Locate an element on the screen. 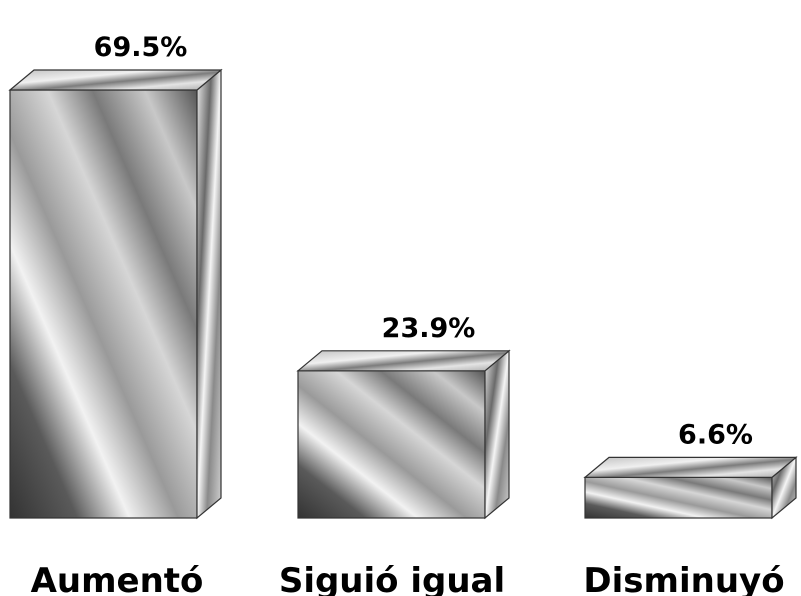  category-label-disminuyo: Disminuyó is located at coordinates (683, 578).